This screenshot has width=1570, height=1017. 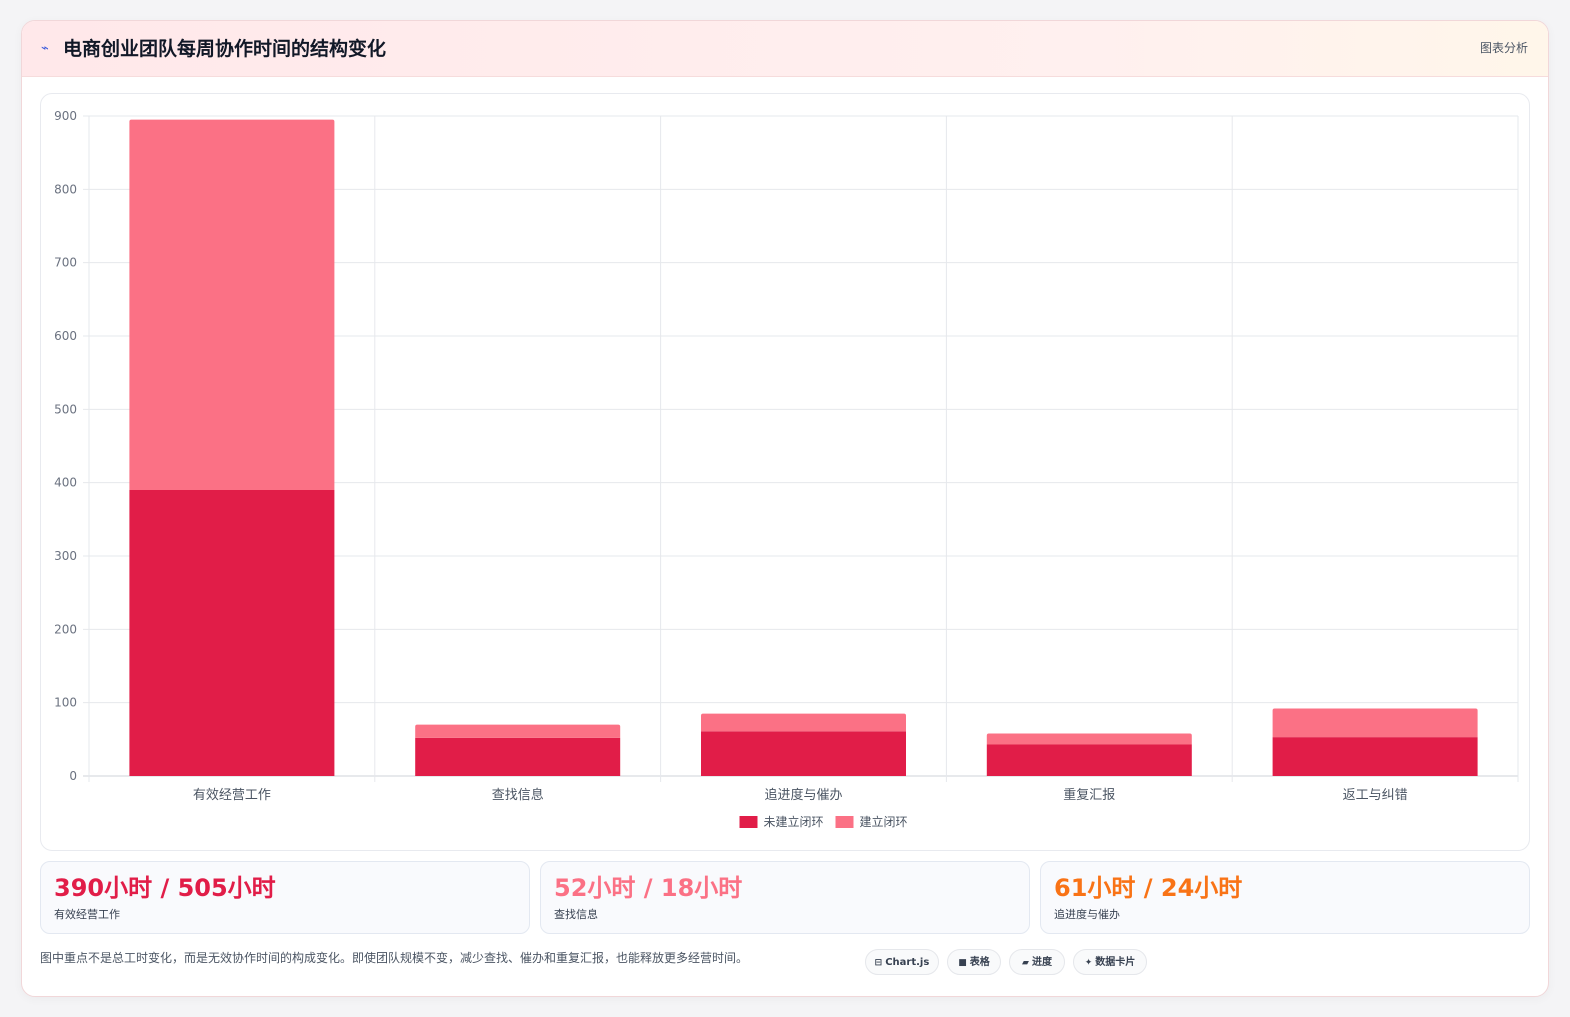 What do you see at coordinates (1025, 963) in the screenshot?
I see `progress-icon: ▰` at bounding box center [1025, 963].